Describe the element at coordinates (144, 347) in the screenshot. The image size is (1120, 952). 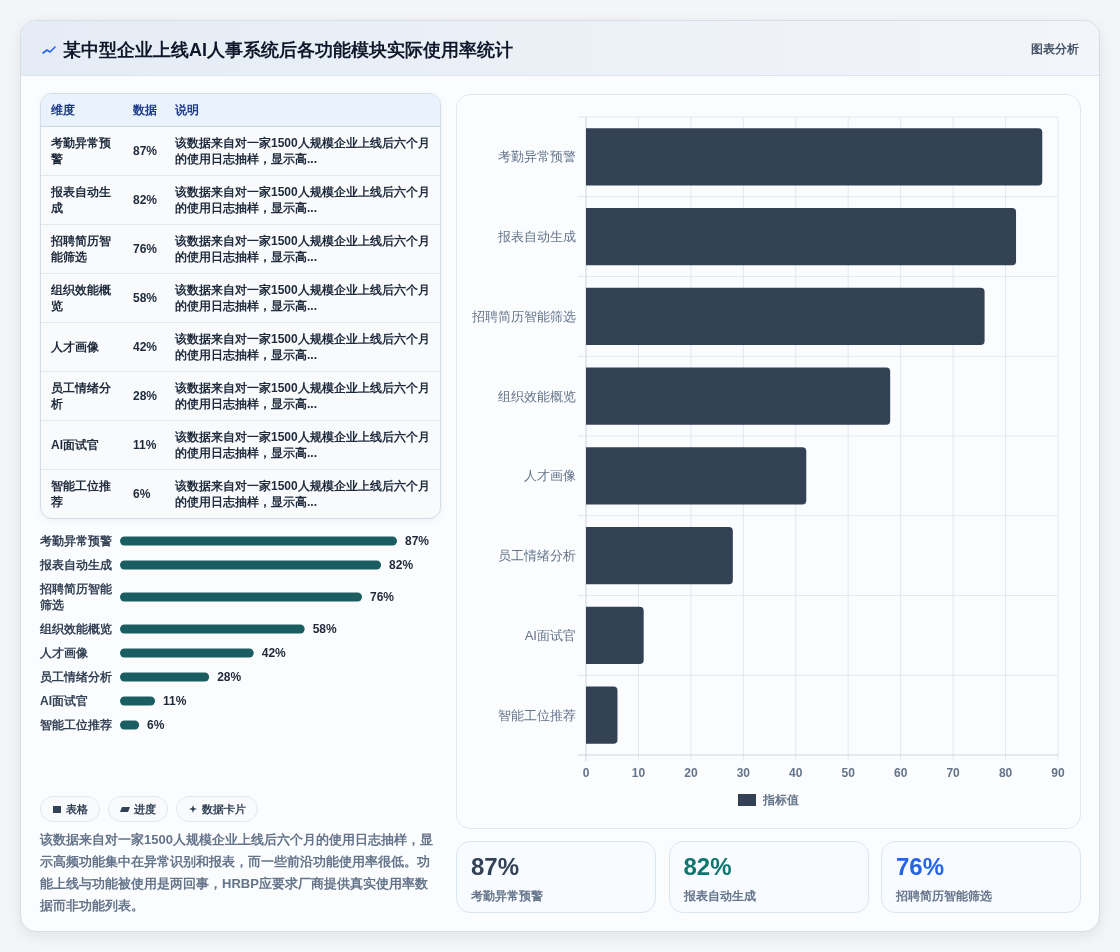
I see `cell: 42%` at that location.